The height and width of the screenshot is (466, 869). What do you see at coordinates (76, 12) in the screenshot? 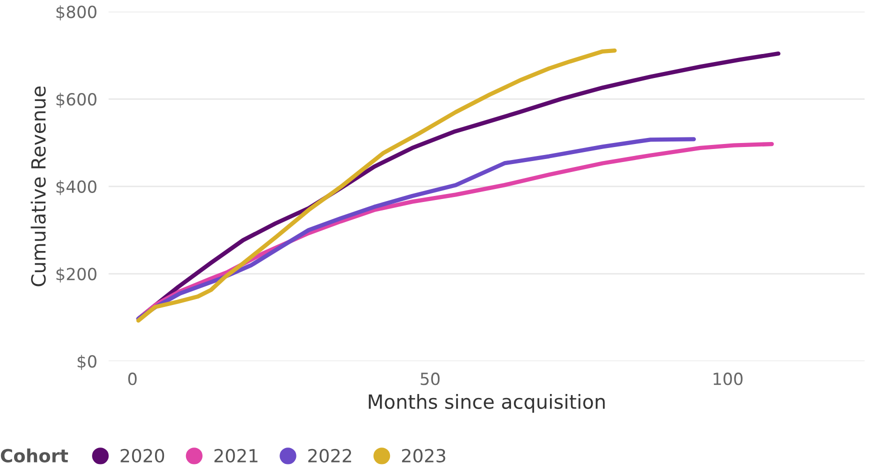
I see `y-tick-label: $800` at bounding box center [76, 12].